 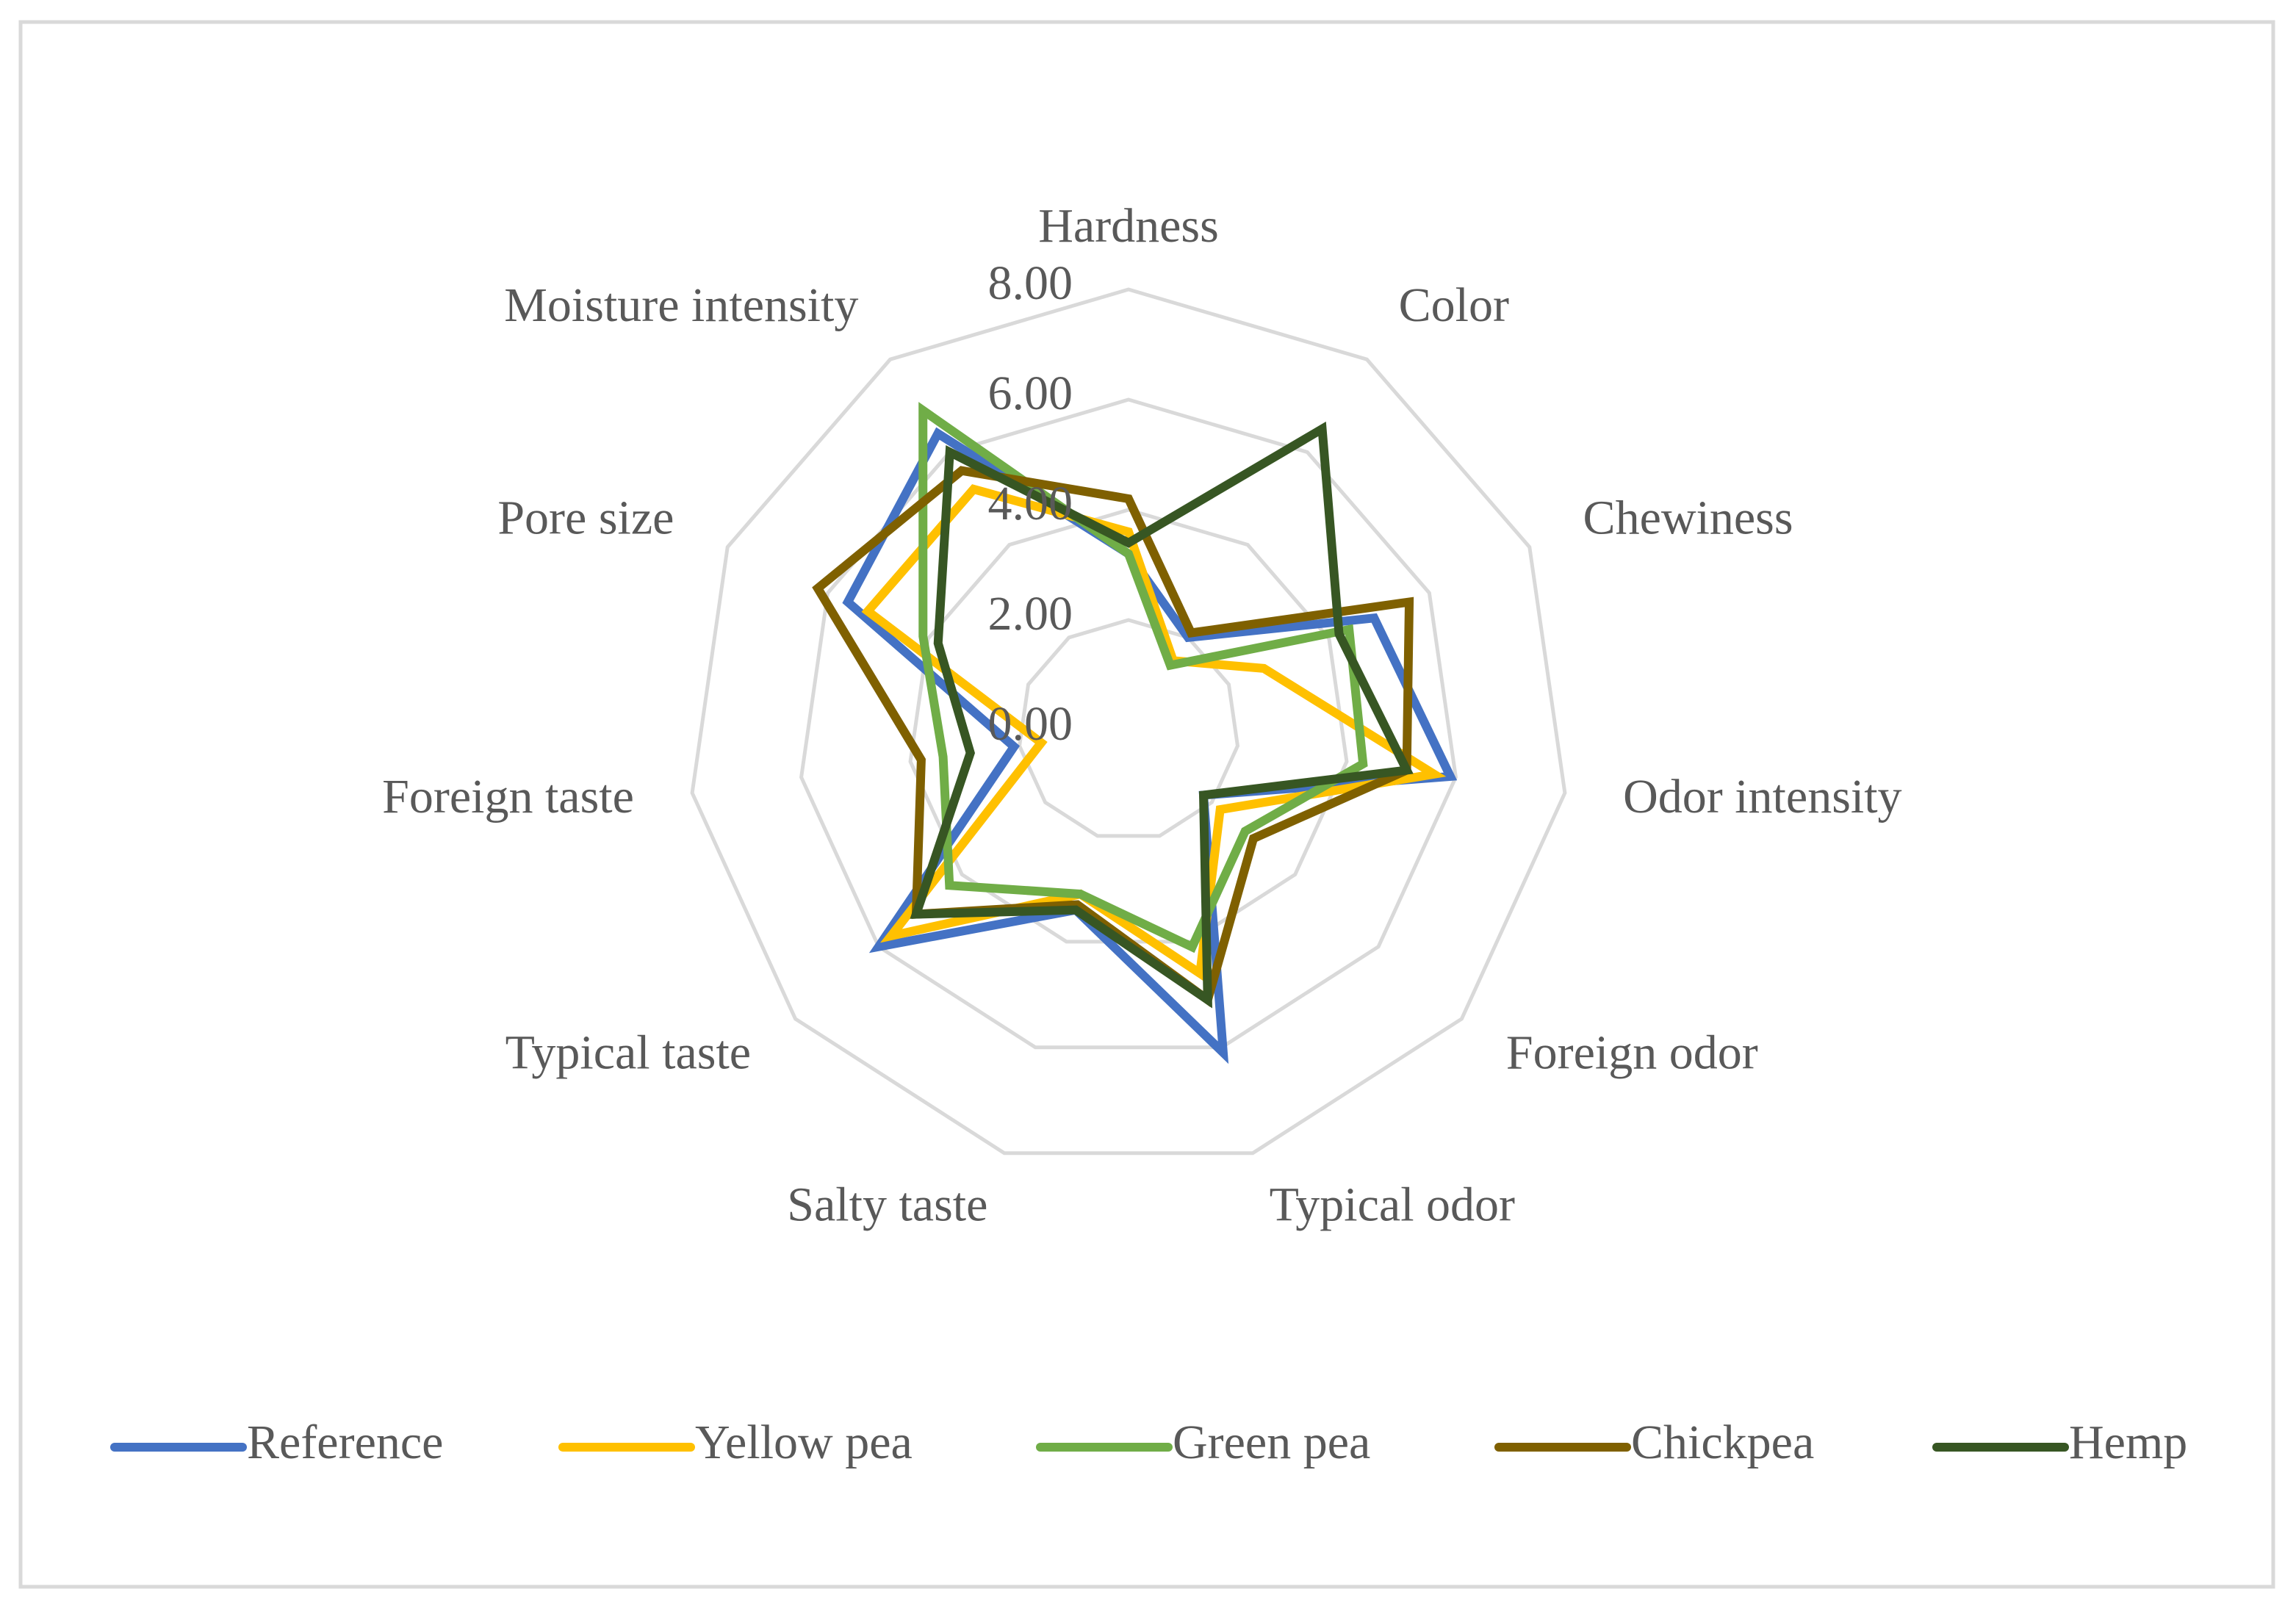 What do you see at coordinates (1454, 305) in the screenshot?
I see `axis-label: Color` at bounding box center [1454, 305].